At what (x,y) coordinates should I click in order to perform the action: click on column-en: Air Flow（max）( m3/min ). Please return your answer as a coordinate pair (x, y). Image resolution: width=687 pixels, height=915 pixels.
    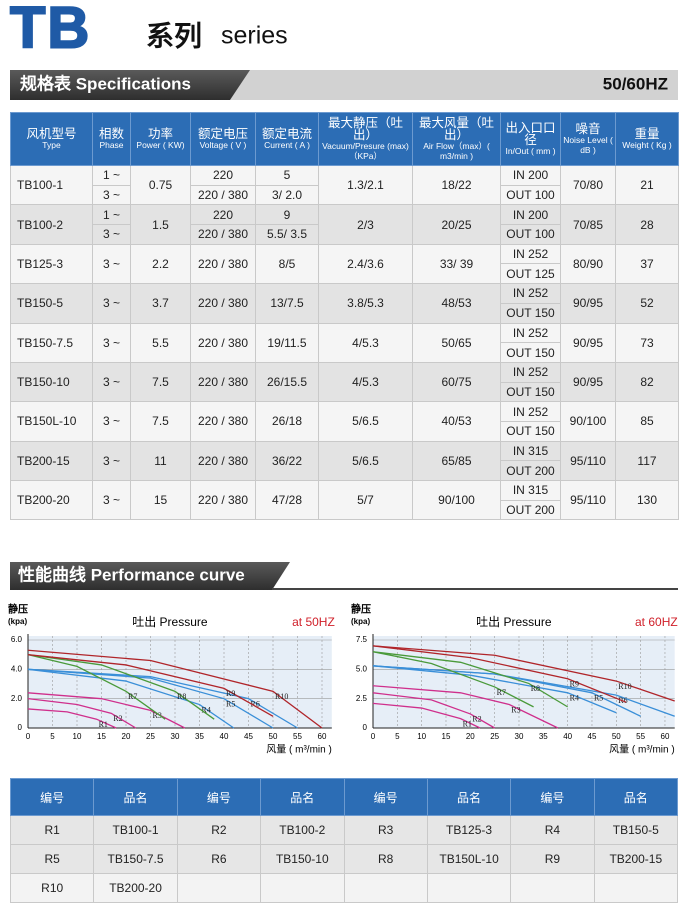
    Looking at the image, I should click on (456, 151).